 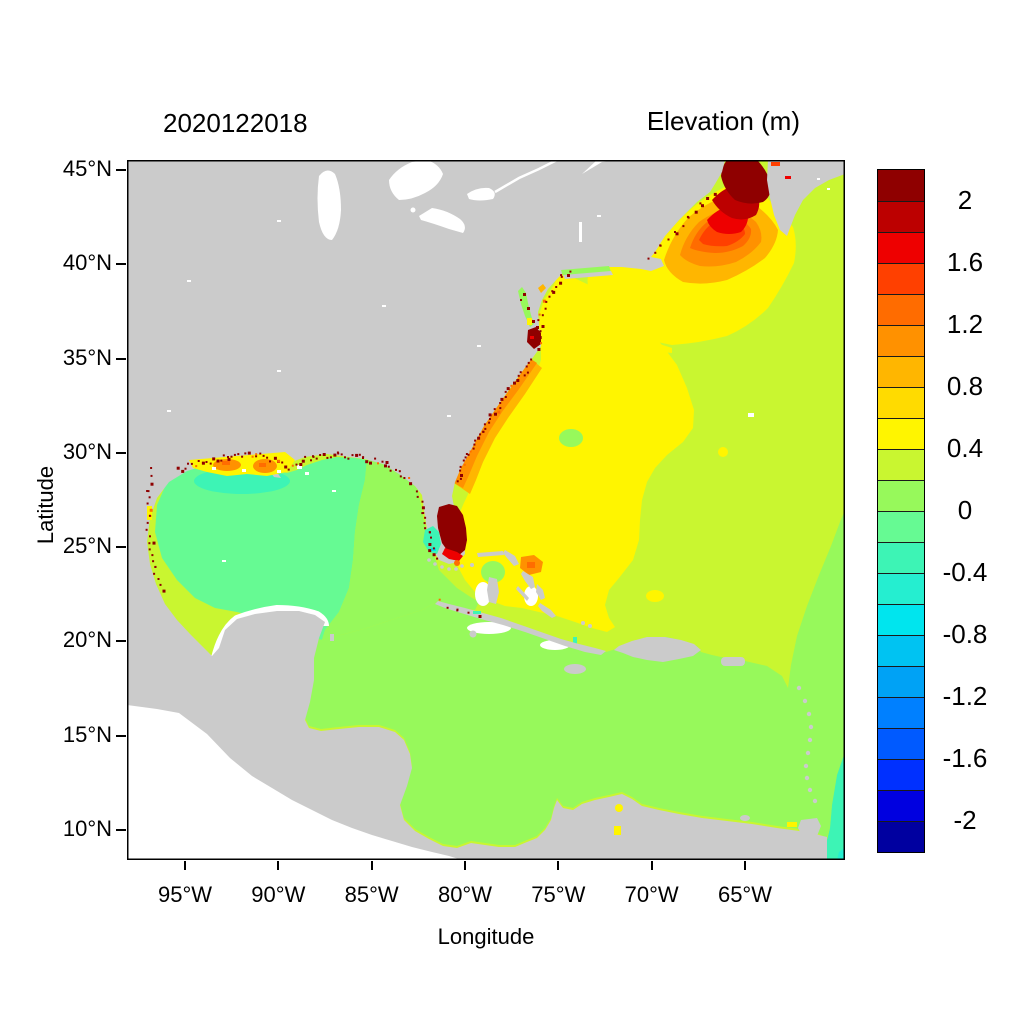 I want to click on island-puerto-rico, so click(x=733, y=661).